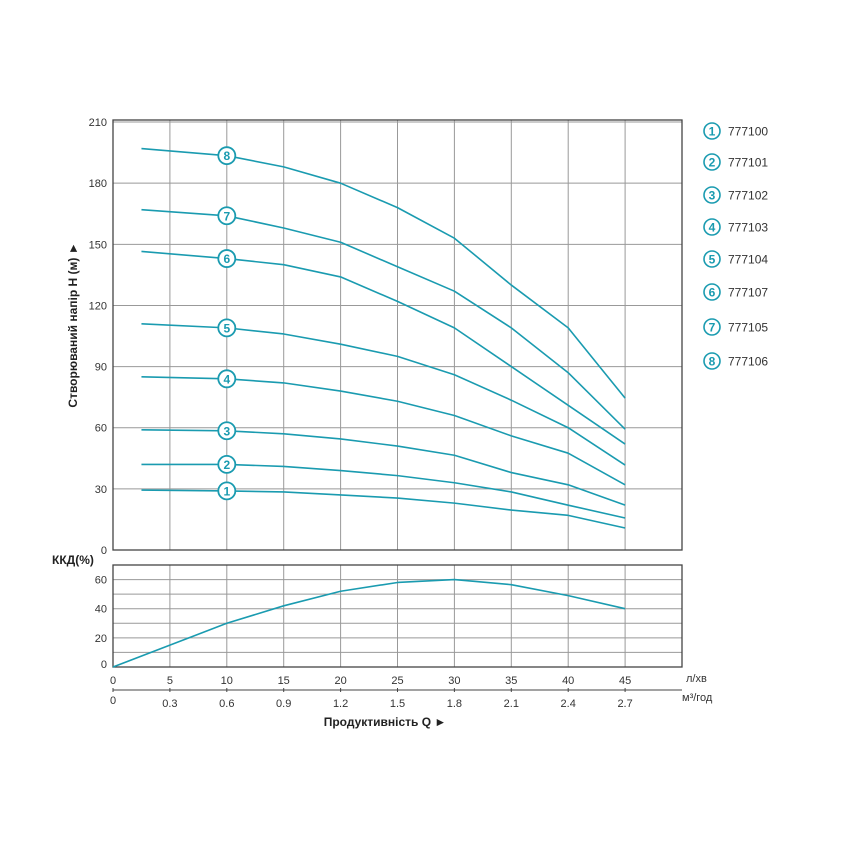 The image size is (850, 850). Describe the element at coordinates (101, 368) in the screenshot. I see `y-tick-label: 90` at that location.